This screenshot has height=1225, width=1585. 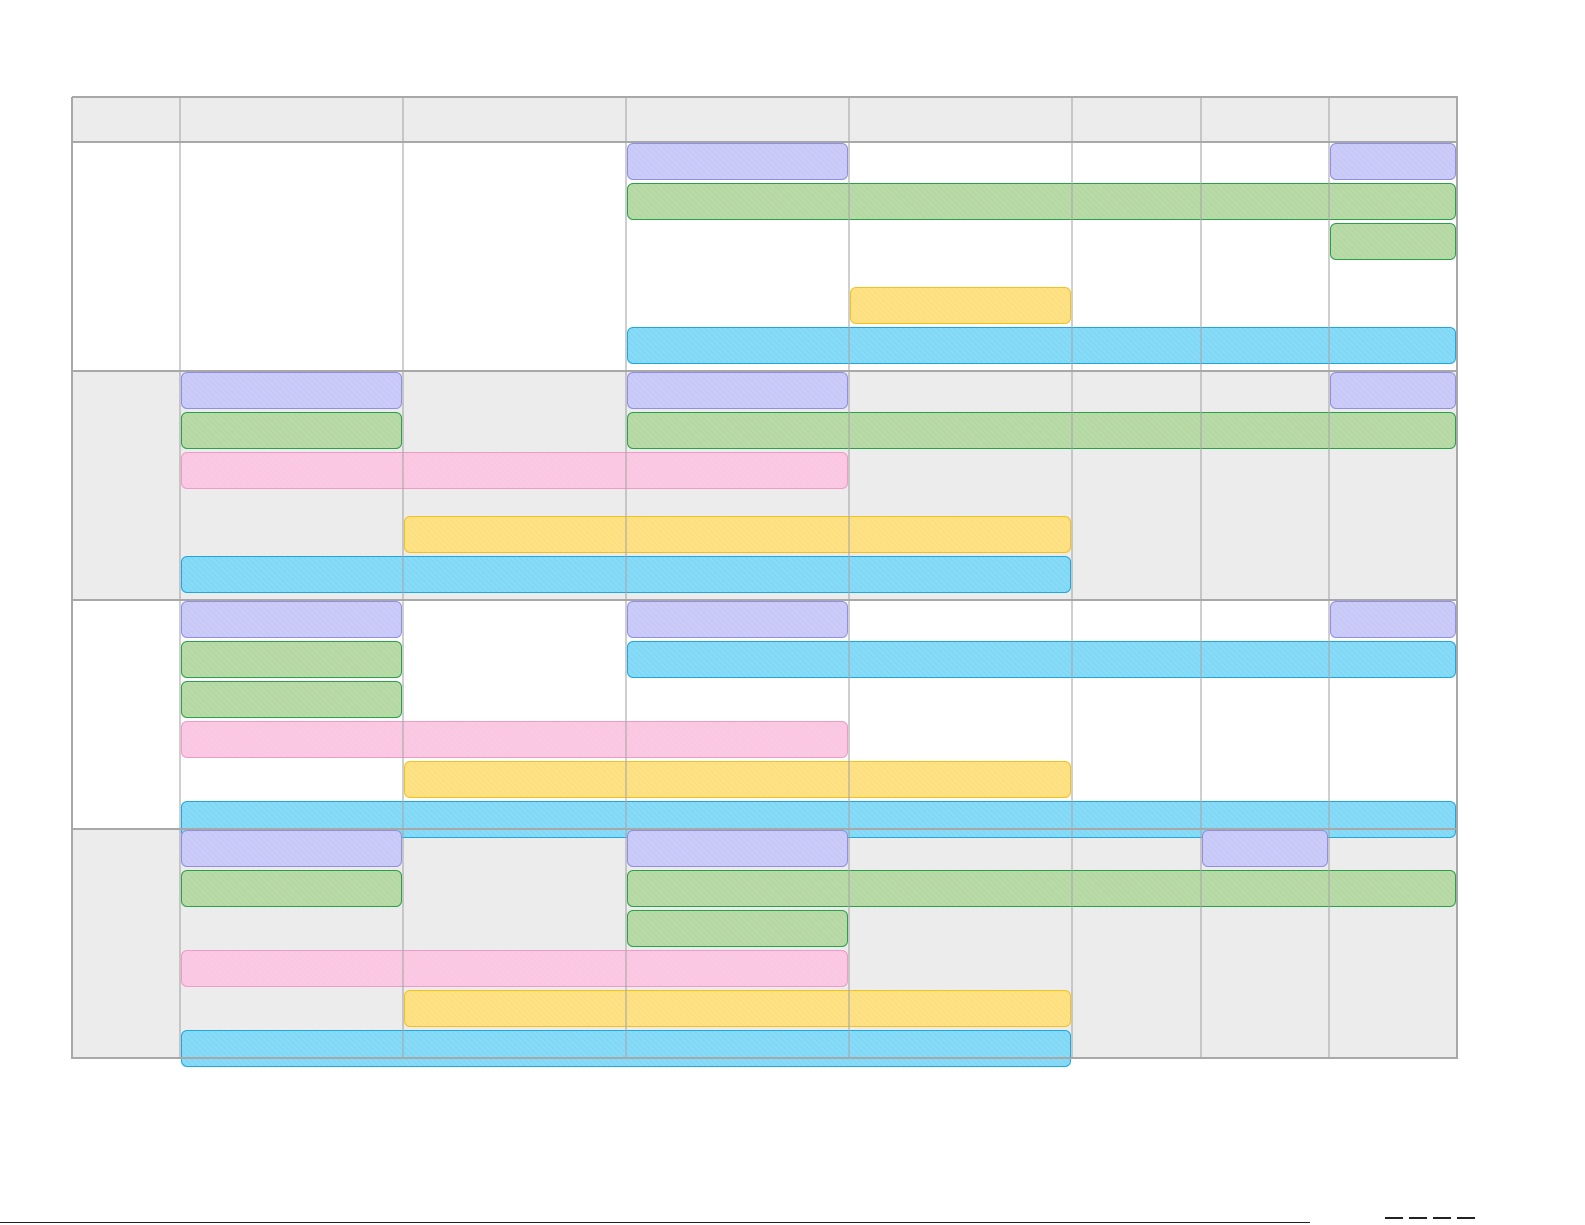 I want to click on header-band, so click(x=764, y=119).